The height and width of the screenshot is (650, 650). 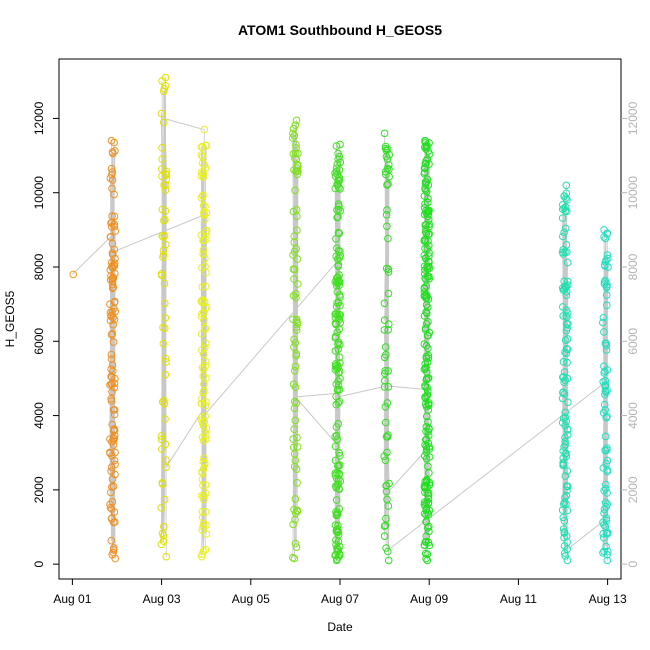 I want to click on x-tick-label: Aug 09, so click(x=429, y=599).